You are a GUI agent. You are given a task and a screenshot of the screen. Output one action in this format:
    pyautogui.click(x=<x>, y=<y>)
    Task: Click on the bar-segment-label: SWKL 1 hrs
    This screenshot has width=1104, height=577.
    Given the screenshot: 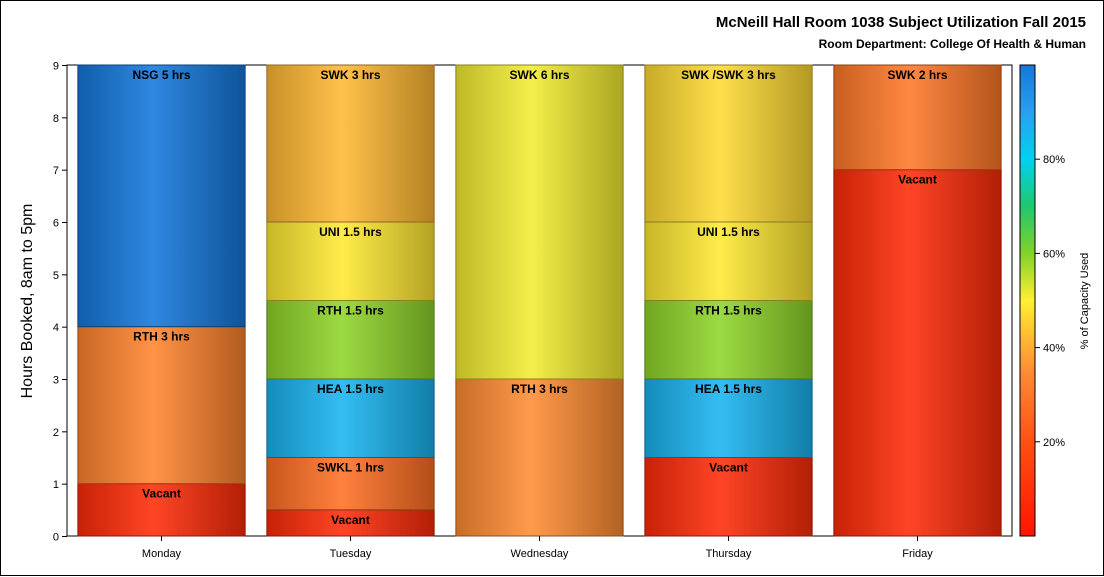 What is the action you would take?
    pyautogui.click(x=350, y=468)
    